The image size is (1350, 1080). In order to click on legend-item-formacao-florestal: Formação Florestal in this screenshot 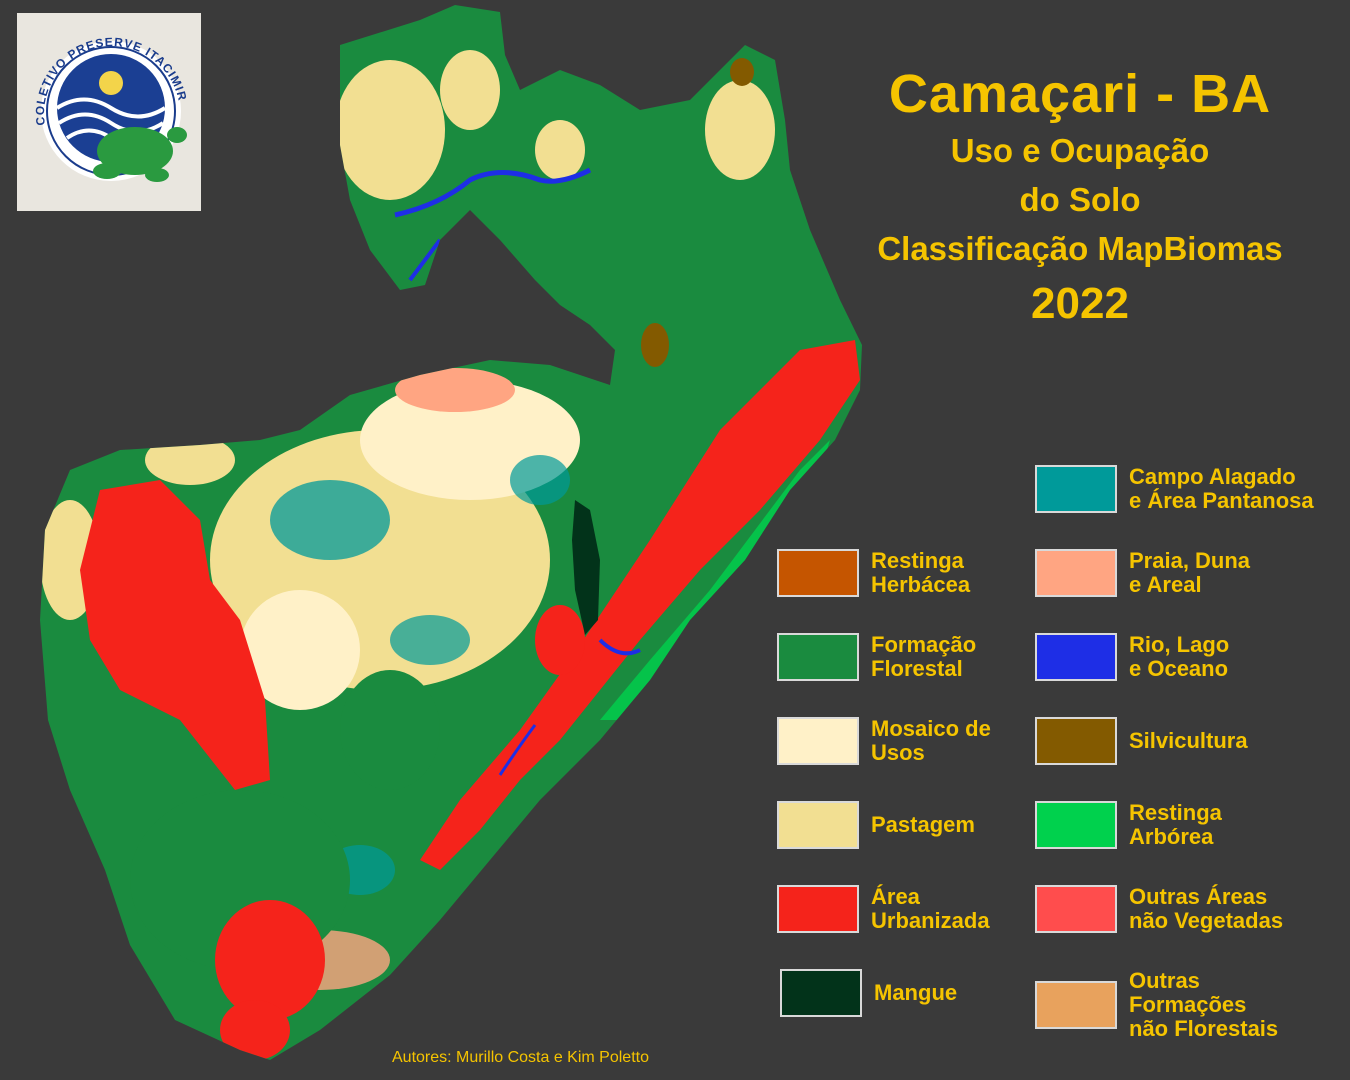, I will do `click(876, 657)`.